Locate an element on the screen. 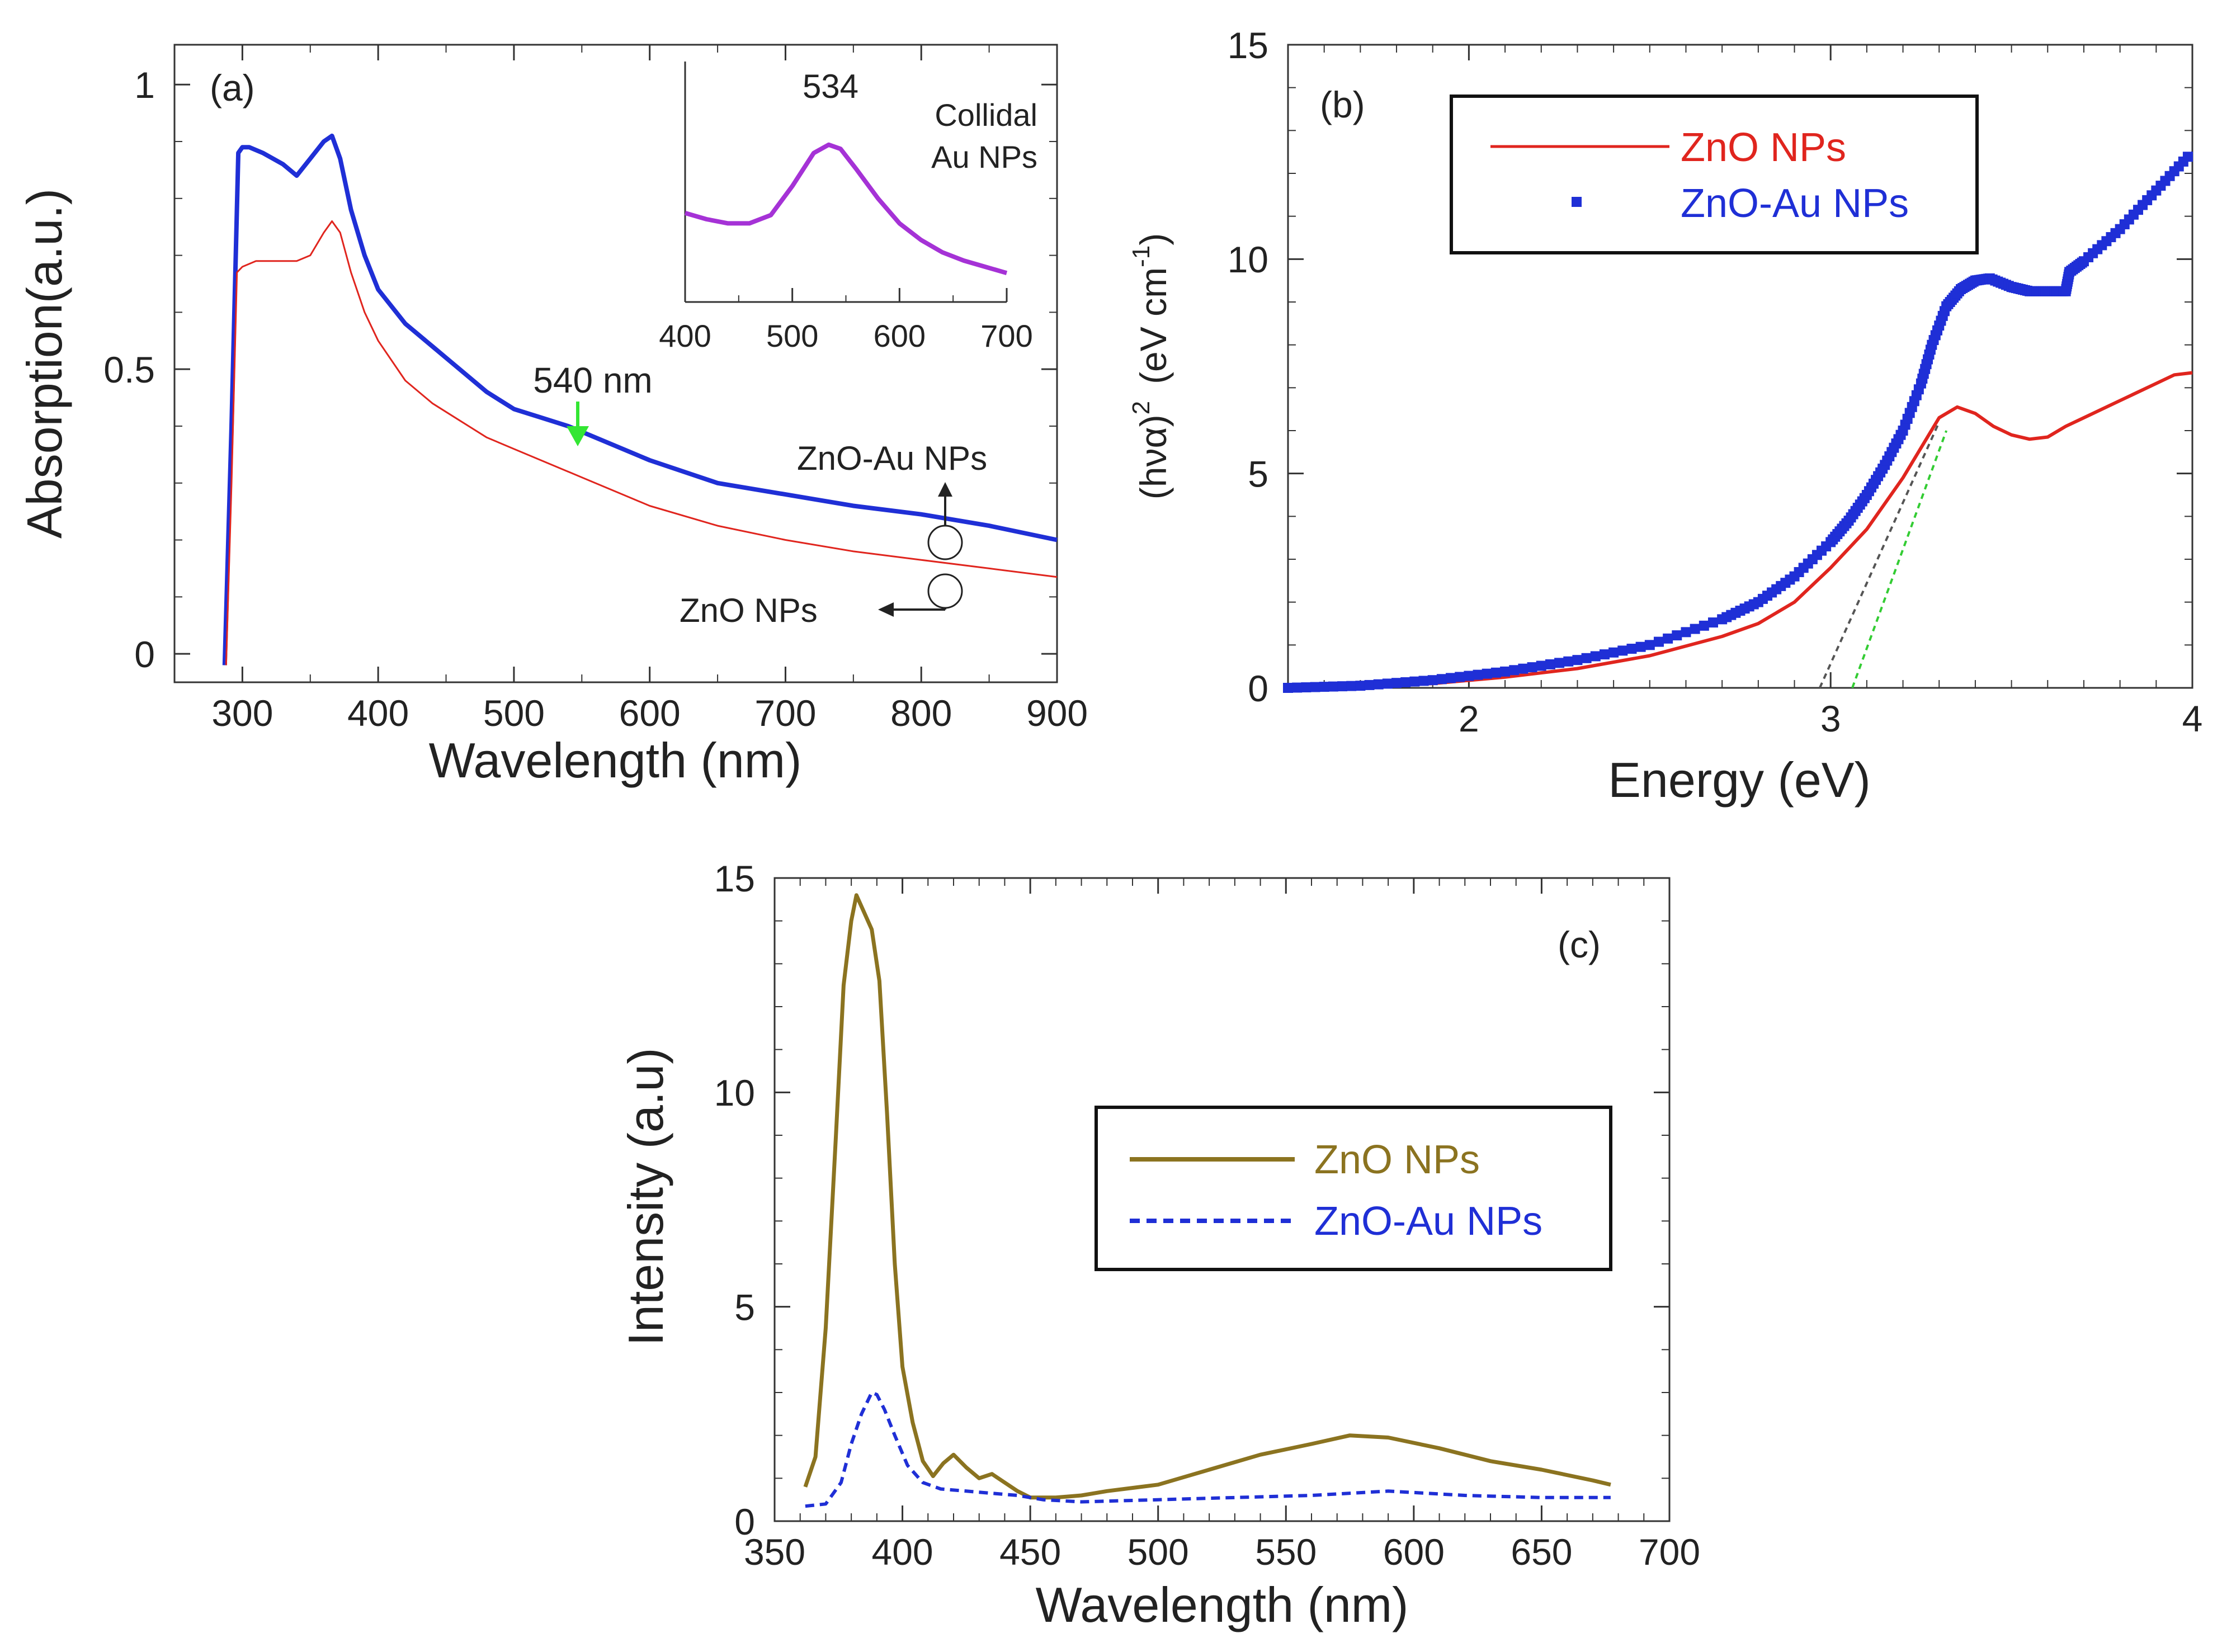 The height and width of the screenshot is (1652, 2222). peak-540nm-label: 540 nm is located at coordinates (592, 380).